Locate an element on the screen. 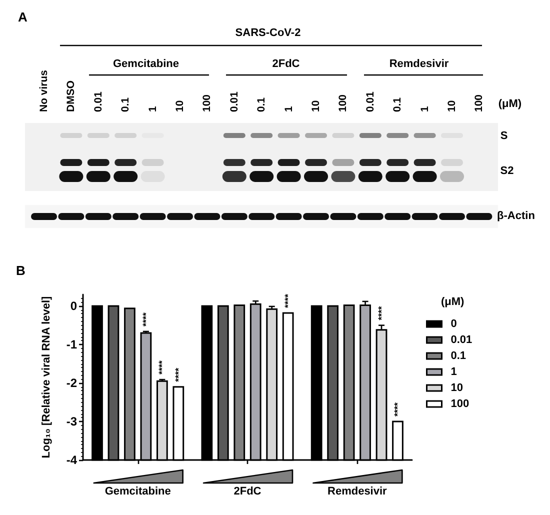 This screenshot has width=550, height=515. x-tick-label: Remdesivir is located at coordinates (358, 492).